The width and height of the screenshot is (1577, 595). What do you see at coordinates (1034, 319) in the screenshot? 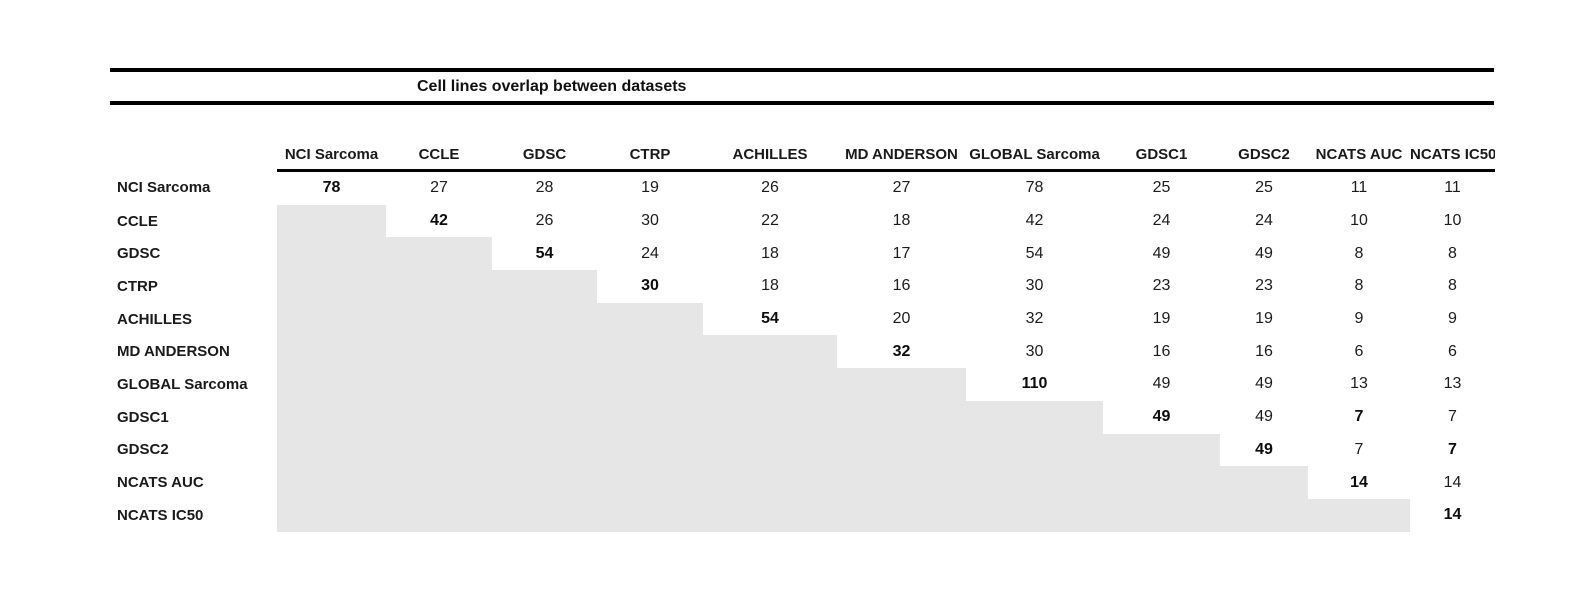
I see `matrix-cell-achilles-x-global-sarcoma: 32` at bounding box center [1034, 319].